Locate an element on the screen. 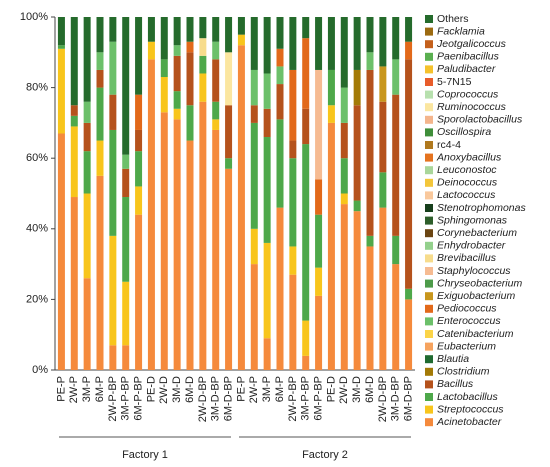 Image resolution: width=550 pixels, height=467 pixels. legend-label: Staphylococcus is located at coordinates (474, 271).